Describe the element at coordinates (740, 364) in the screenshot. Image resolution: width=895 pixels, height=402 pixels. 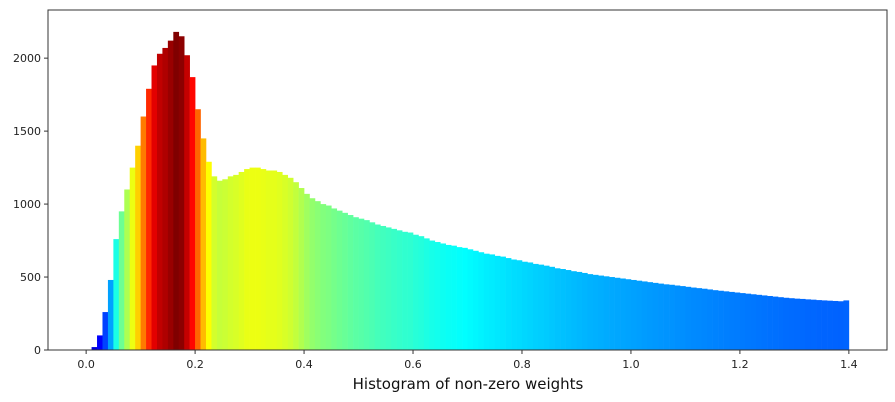
I see `x-tick-label: 1.2` at that location.